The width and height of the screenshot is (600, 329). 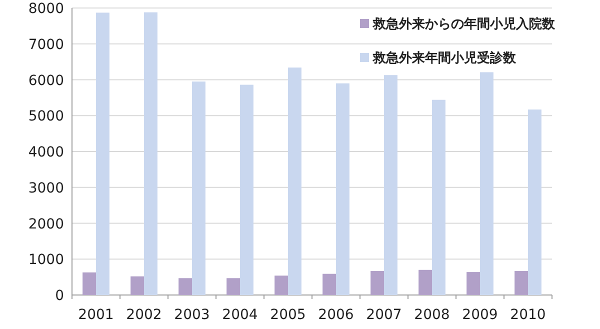 I want to click on x-tick-label: 2010, so click(x=528, y=315).